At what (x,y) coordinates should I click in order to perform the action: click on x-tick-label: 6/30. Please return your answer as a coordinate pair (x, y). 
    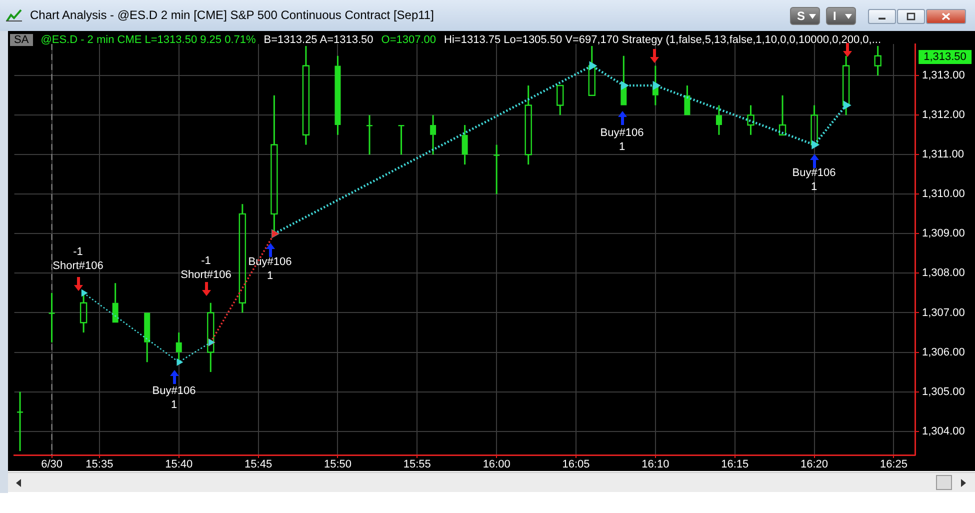
    Looking at the image, I should click on (51, 464).